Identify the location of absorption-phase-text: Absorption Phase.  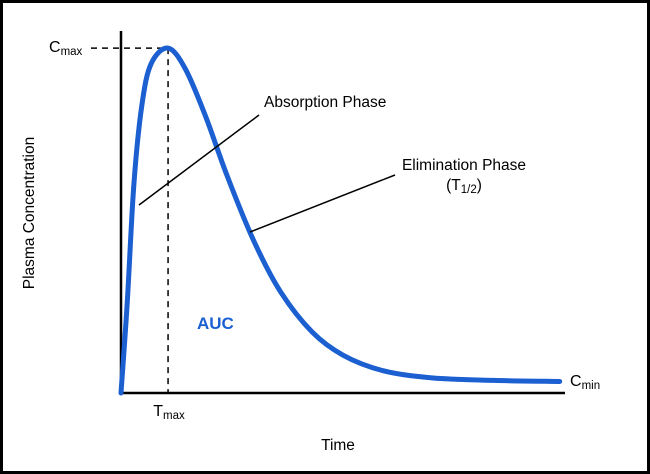
(325, 102).